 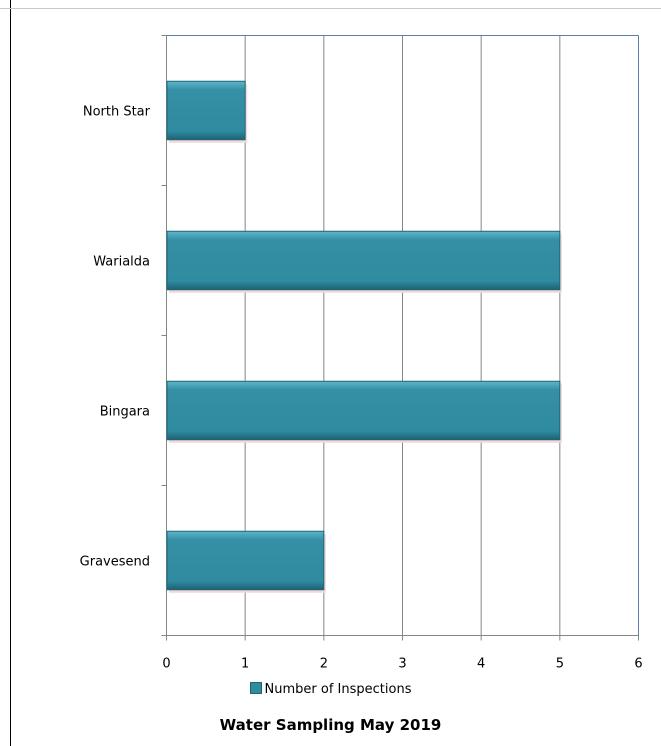 I want to click on chart-title: Water Sampling May 2019, so click(x=330, y=725).